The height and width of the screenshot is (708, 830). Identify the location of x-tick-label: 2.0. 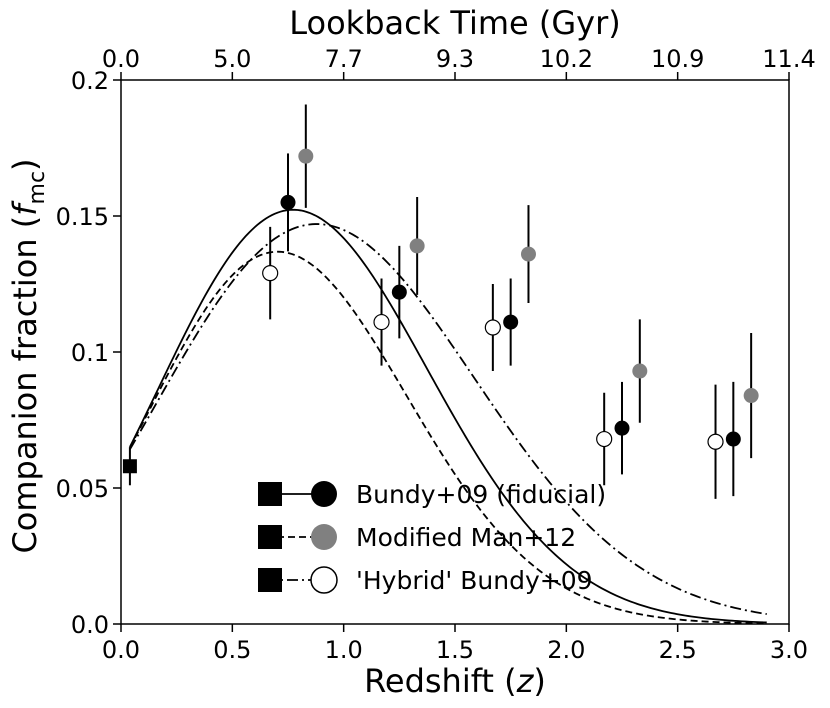
(566, 650).